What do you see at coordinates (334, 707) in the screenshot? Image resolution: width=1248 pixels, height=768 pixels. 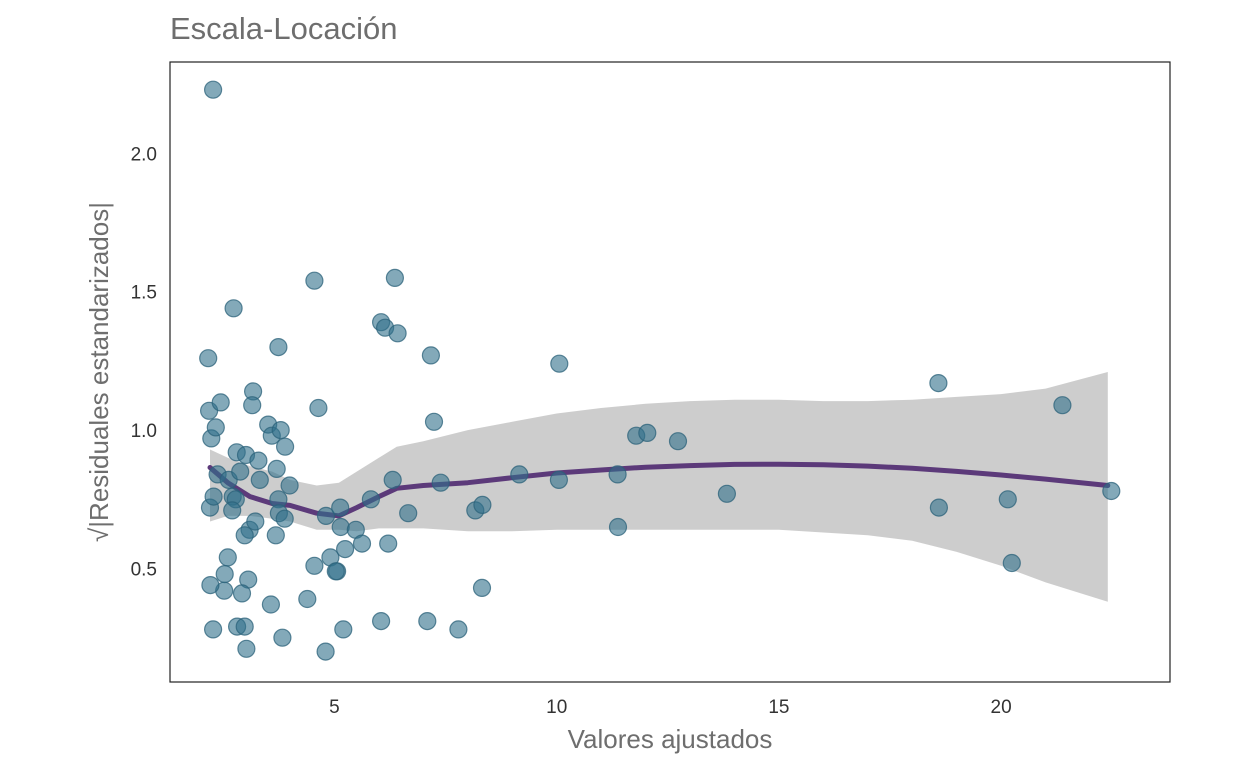 I see `x-tick-label: 5` at bounding box center [334, 707].